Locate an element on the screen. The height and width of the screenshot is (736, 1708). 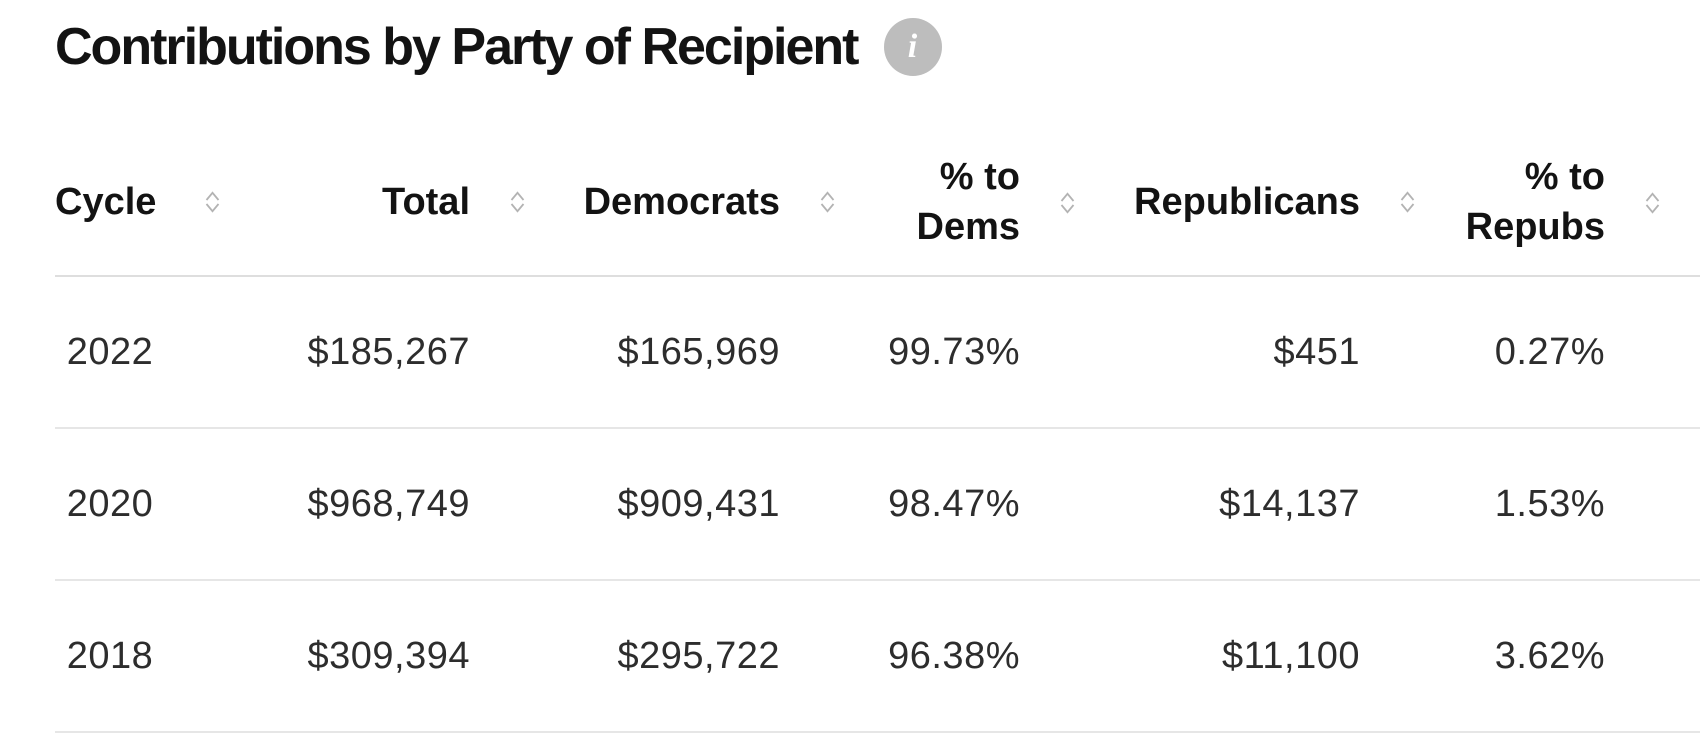
cell-republicans: $14,137 is located at coordinates (1285, 504).